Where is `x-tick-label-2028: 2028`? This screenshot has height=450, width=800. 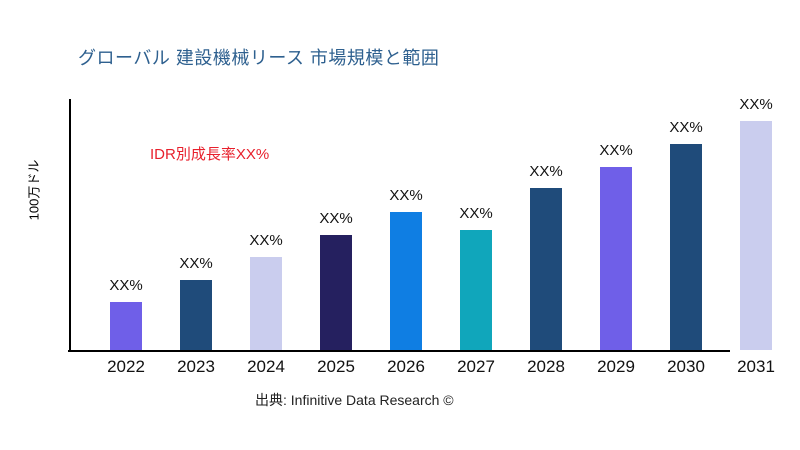
x-tick-label-2028: 2028 is located at coordinates (546, 366).